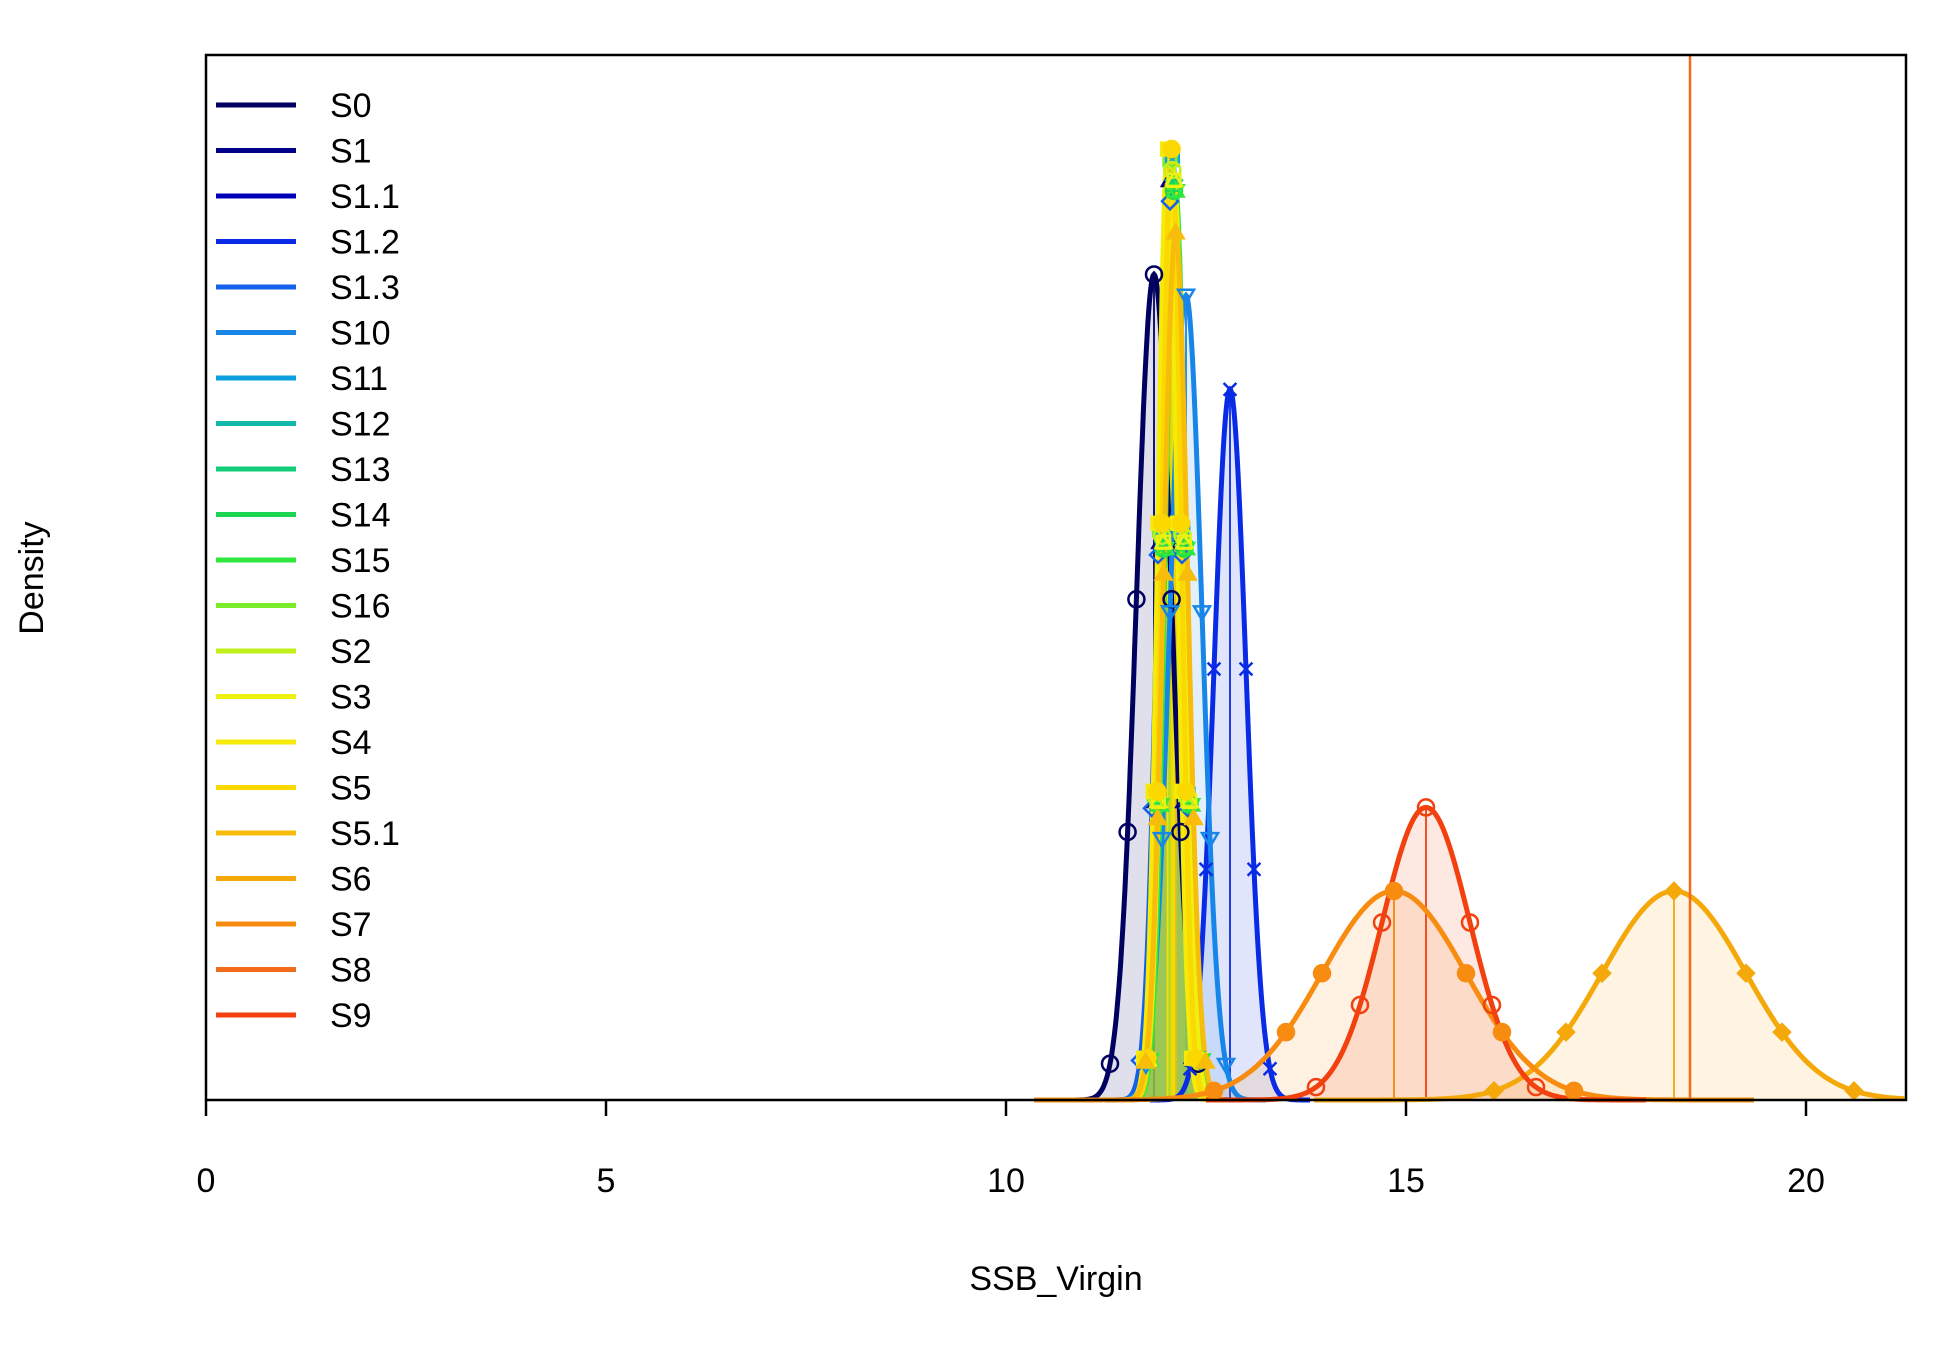 The height and width of the screenshot is (1350, 1950). What do you see at coordinates (294, 971) in the screenshot?
I see `legend-item-s8: S8` at bounding box center [294, 971].